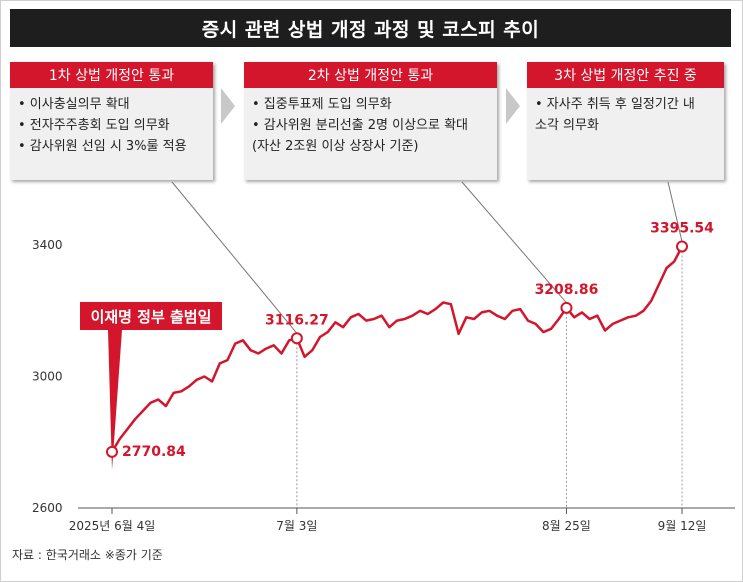 The width and height of the screenshot is (743, 582). I want to click on launch-day-callout: 이재명 정부 출범일, so click(151, 316).